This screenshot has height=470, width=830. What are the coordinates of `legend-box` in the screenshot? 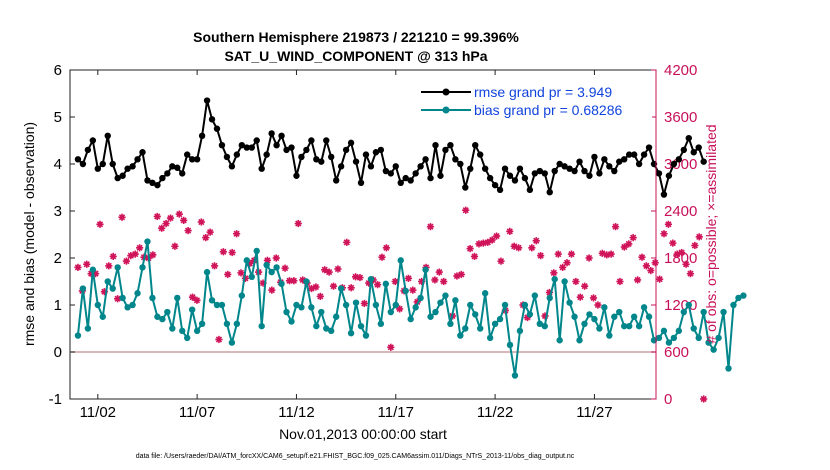 It's located at (534, 103).